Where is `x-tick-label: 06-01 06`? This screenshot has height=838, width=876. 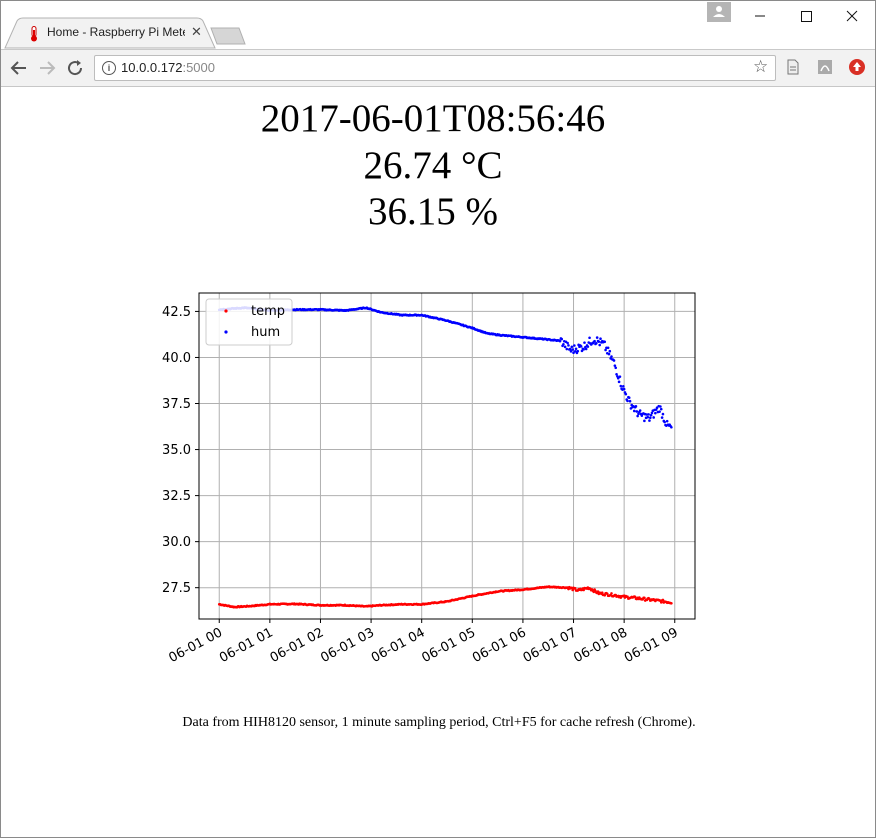 x-tick-label: 06-01 06 is located at coordinates (499, 645).